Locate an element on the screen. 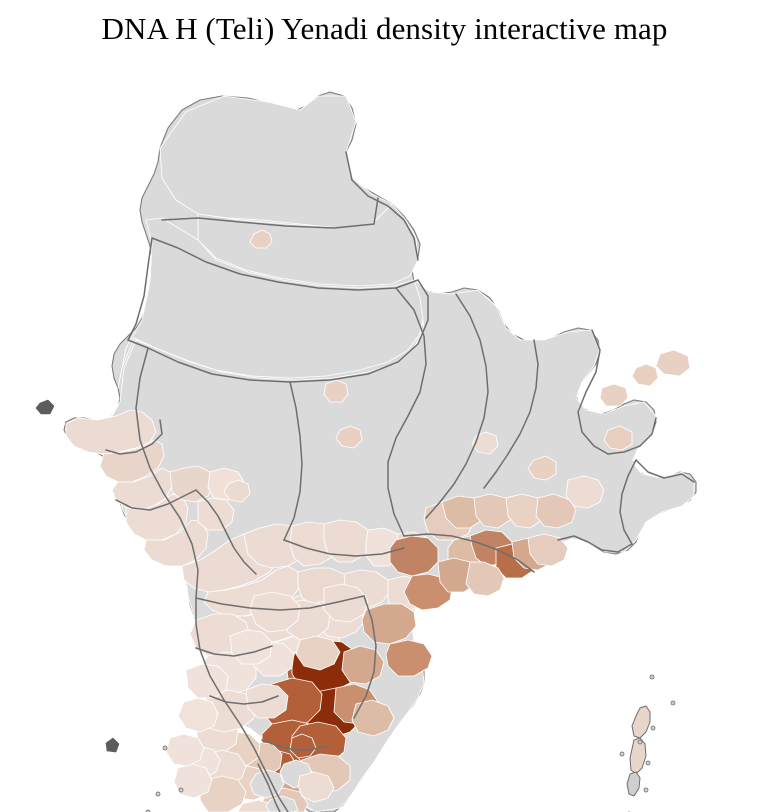 Image resolution: width=769 pixels, height=812 pixels. region-group-odisha is located at coordinates (497, 543).